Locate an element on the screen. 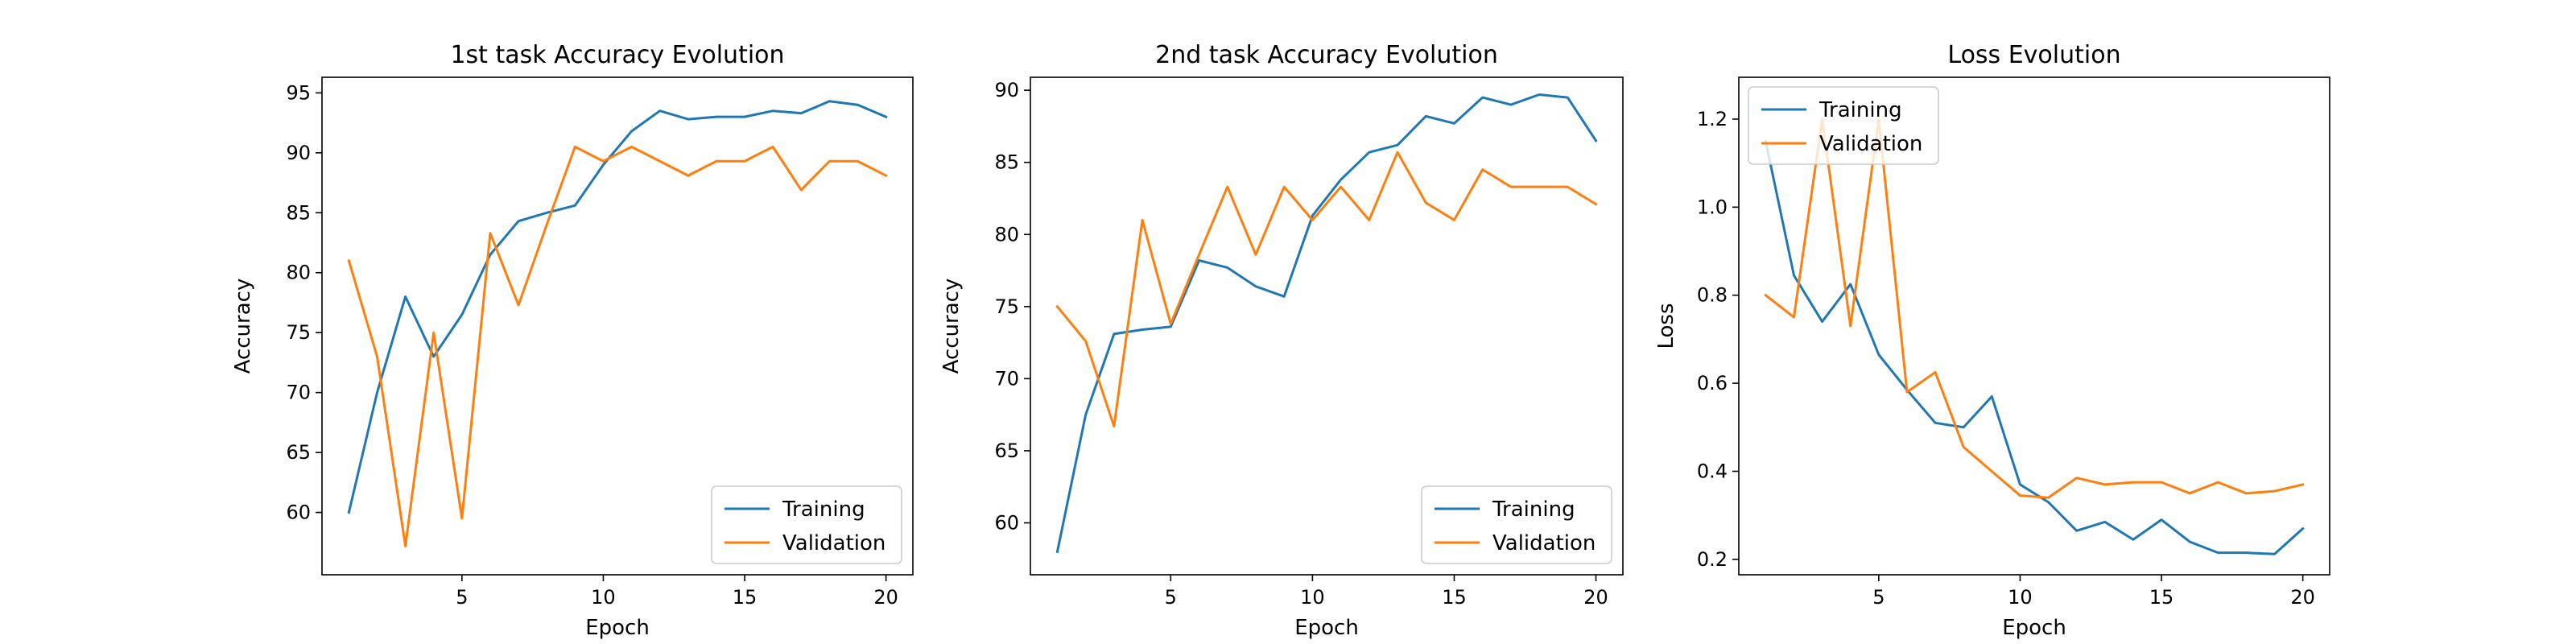  chart-2-xlabel: Epoch is located at coordinates (1326, 628).